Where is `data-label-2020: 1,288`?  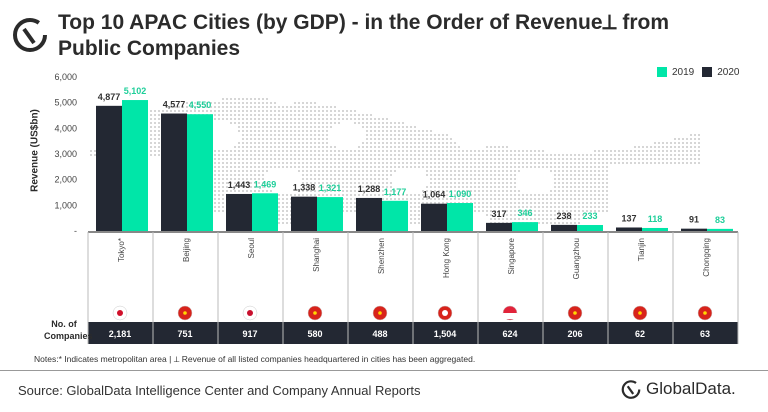 data-label-2020: 1,288 is located at coordinates (369, 189).